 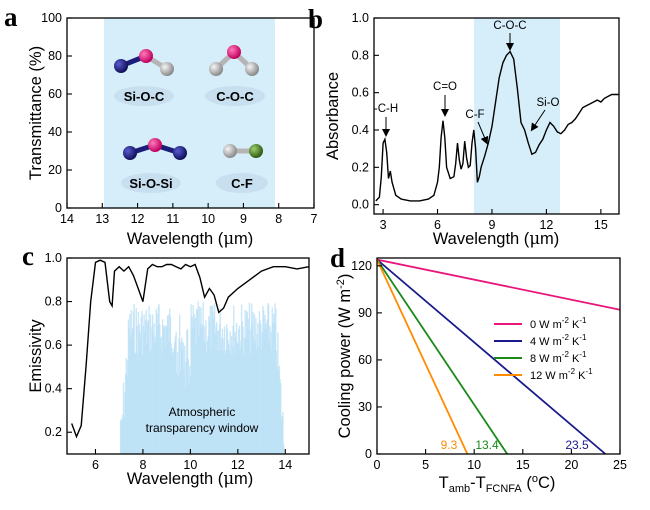 I want to click on panel-a-molecule-labels: Si-O-C C-O-C Si-O-Si C-F, so click(x=191, y=139).